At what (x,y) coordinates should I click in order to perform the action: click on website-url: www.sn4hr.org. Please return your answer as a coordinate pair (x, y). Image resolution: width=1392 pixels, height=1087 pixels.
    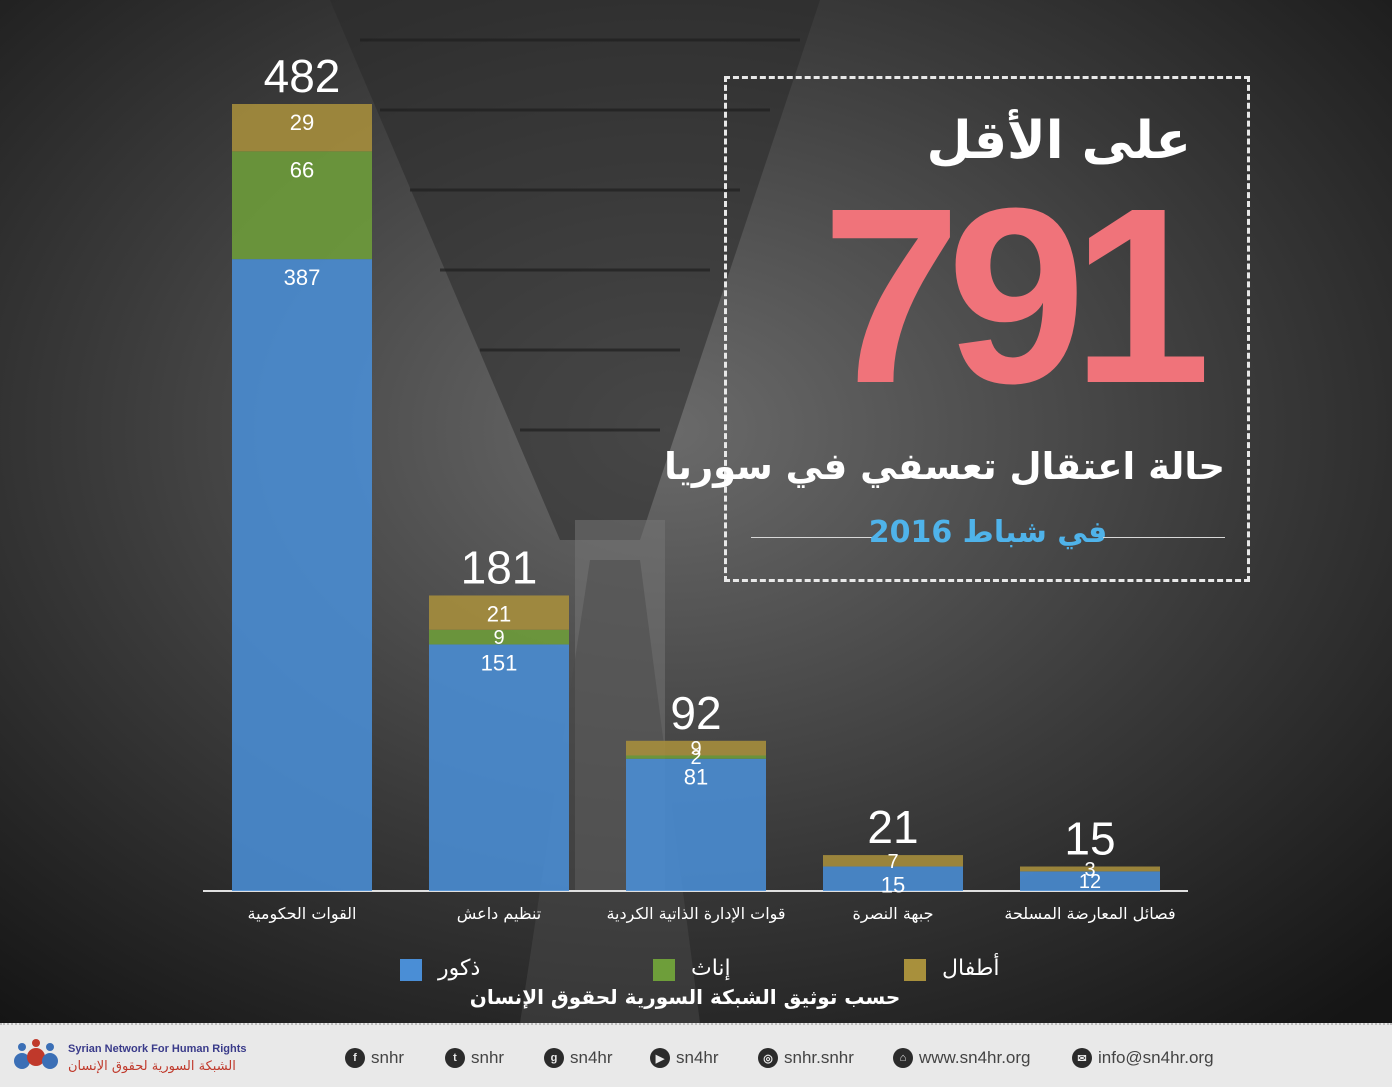
    Looking at the image, I should click on (975, 1057).